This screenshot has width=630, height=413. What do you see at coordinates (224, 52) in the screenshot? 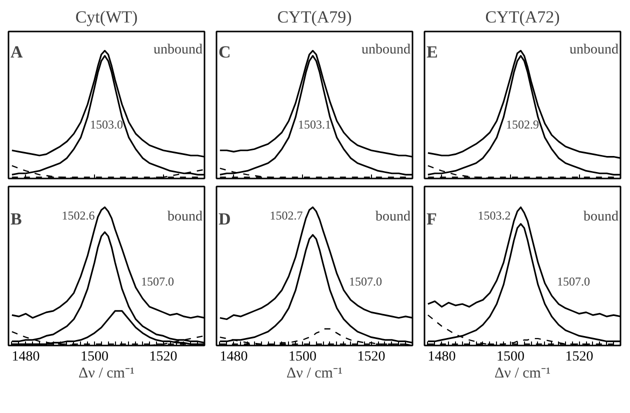
I see `annotation: C` at bounding box center [224, 52].